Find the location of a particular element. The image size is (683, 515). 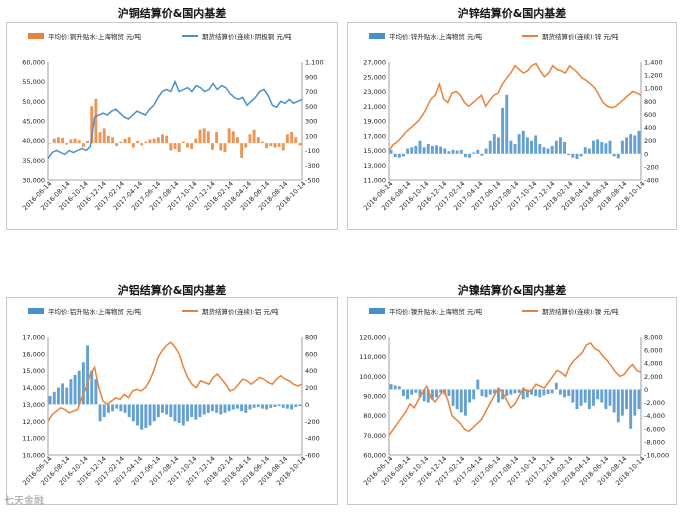

settlement-price-line is located at coordinates (175, 119).